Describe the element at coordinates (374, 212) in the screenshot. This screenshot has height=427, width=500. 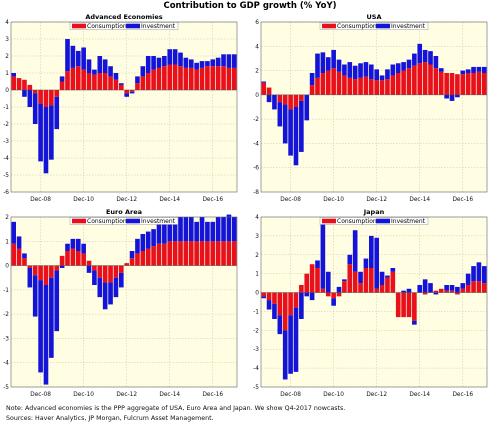
I see `panel-title-japan: Japan` at that location.